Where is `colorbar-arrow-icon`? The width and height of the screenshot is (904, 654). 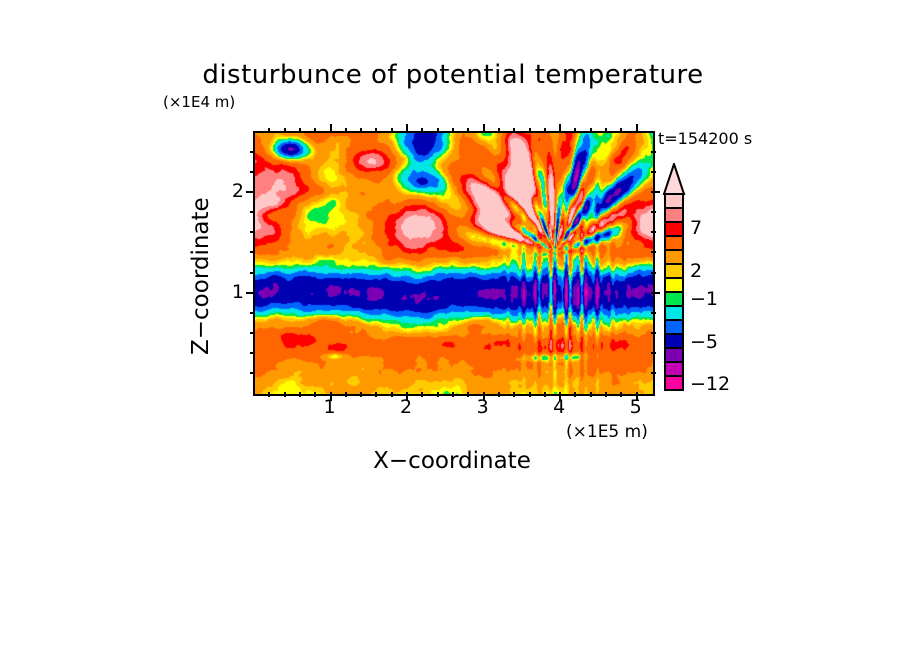 colorbar-arrow-icon is located at coordinates (674, 179).